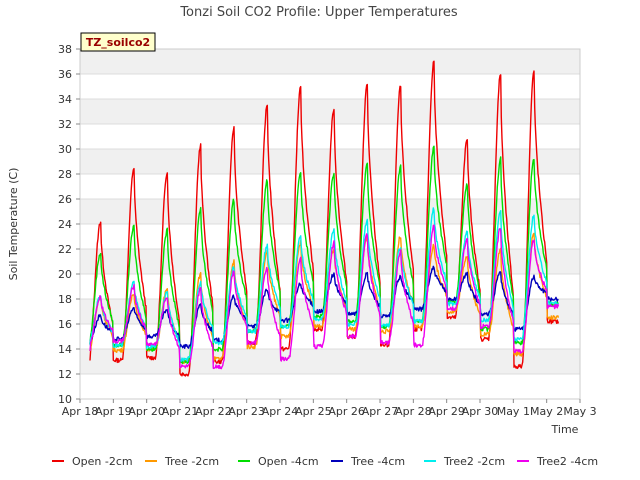 This screenshot has width=640, height=480. I want to click on x-tick-label: Apr 28, so click(413, 411).